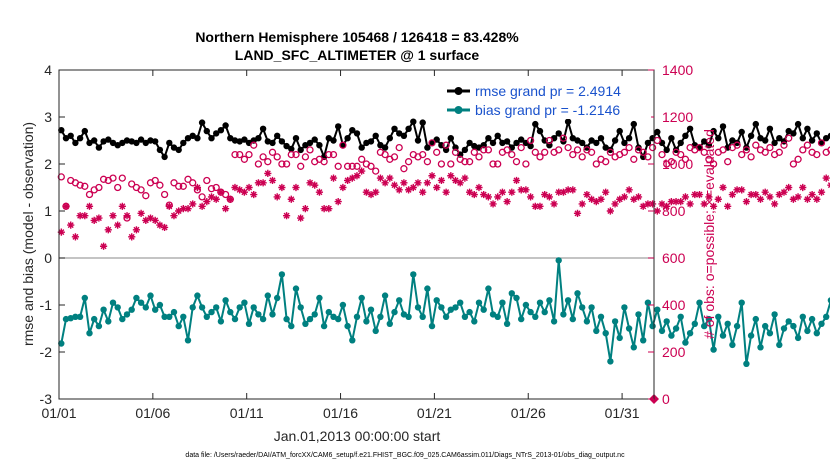  What do you see at coordinates (670, 234) in the screenshot?
I see `y-axis-right: 0 200 400 600 800 1000 1200 1400` at bounding box center [670, 234].